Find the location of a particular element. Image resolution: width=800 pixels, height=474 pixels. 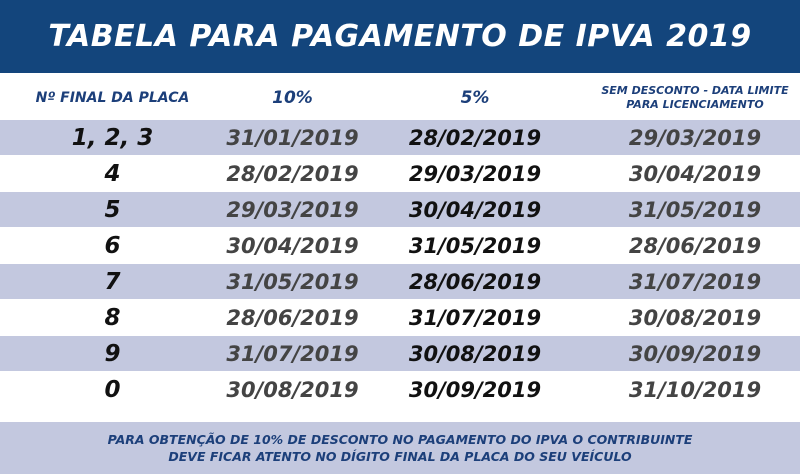

cell-date-limit: 28/06/2019 is located at coordinates (695, 245).